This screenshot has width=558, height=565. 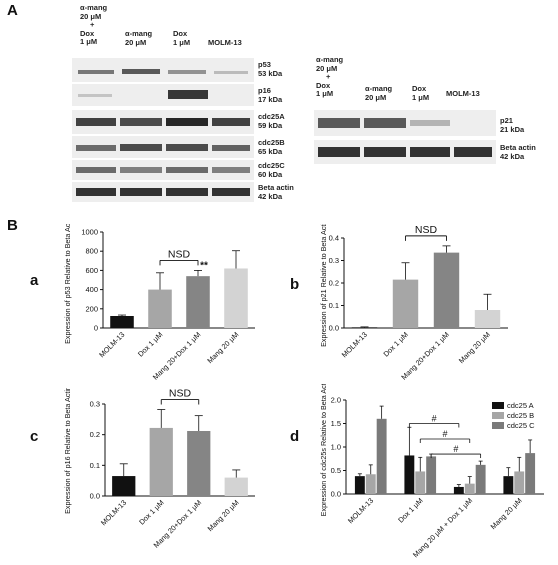 What do you see at coordinates (163, 170) in the screenshot?
I see `blot-strip-cdc25c` at bounding box center [163, 170].